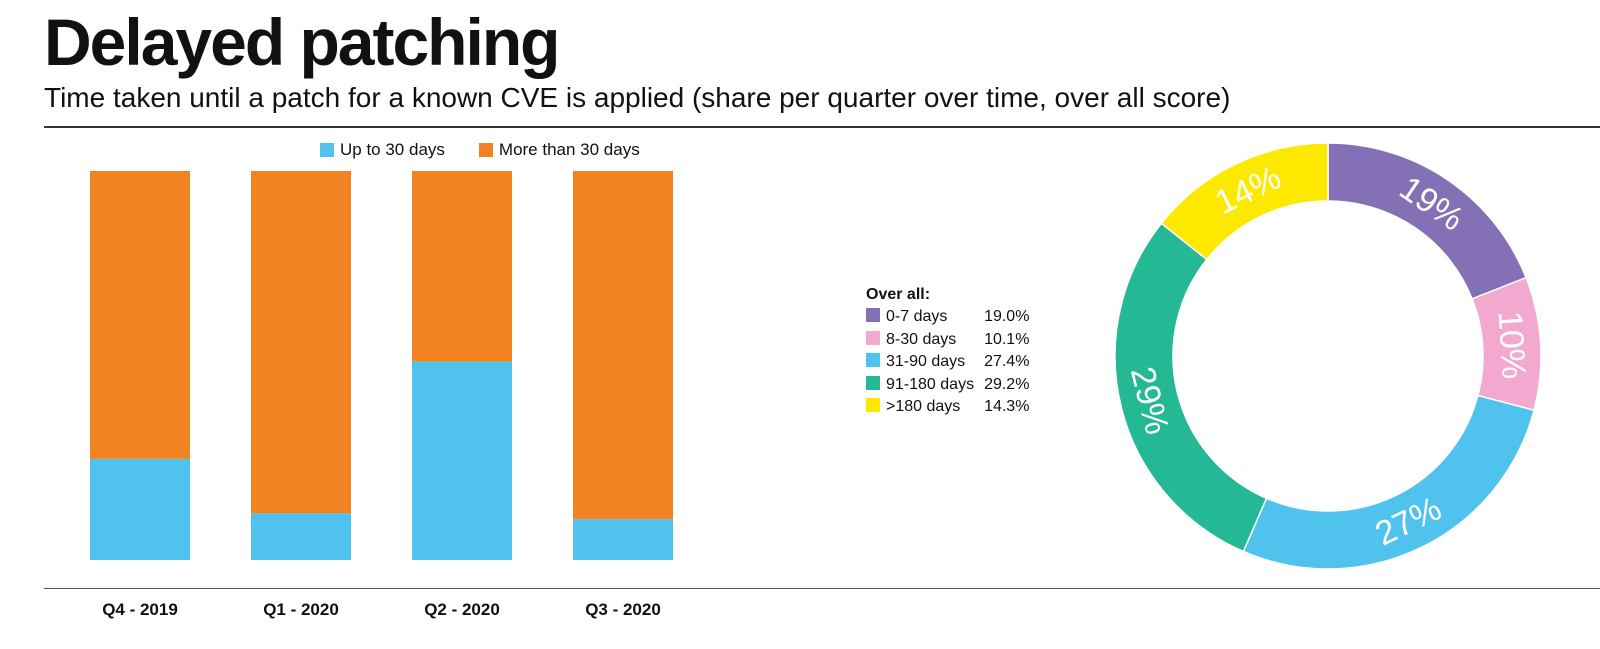 Image resolution: width=1600 pixels, height=649 pixels. Describe the element at coordinates (140, 609) in the screenshot. I see `x-tick-label: Q4 - 2019` at that location.